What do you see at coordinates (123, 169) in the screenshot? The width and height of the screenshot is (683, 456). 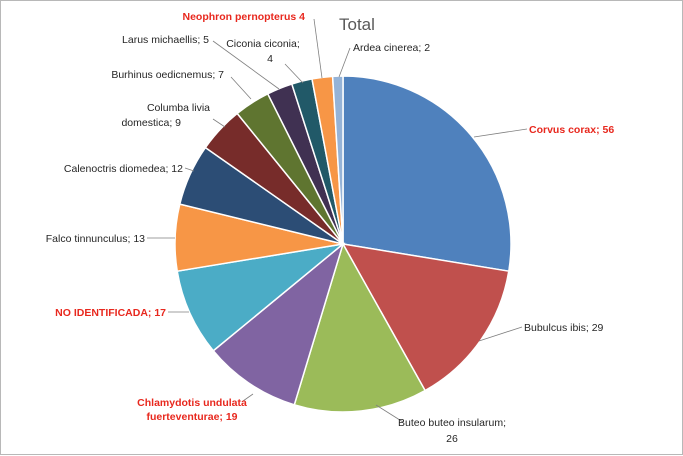 I see `data-label: Calenoctris diomedea; 12` at bounding box center [123, 169].